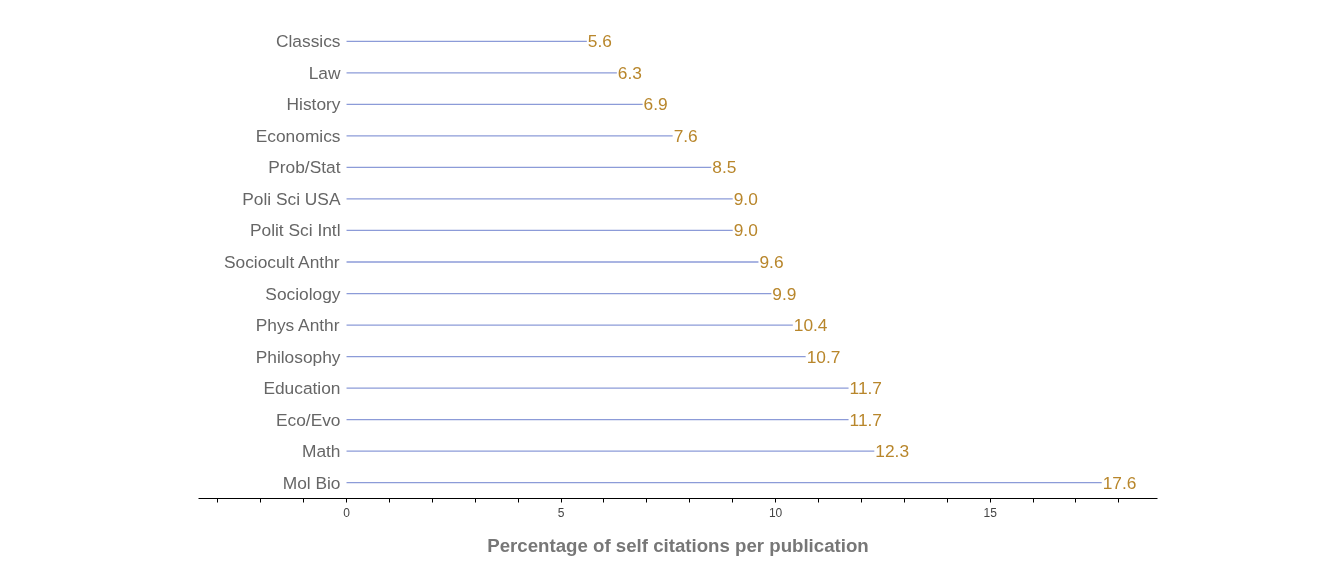 This screenshot has height=588, width=1333. Describe the element at coordinates (297, 325) in the screenshot. I see `y-tick-label: Phys Anthr` at that location.